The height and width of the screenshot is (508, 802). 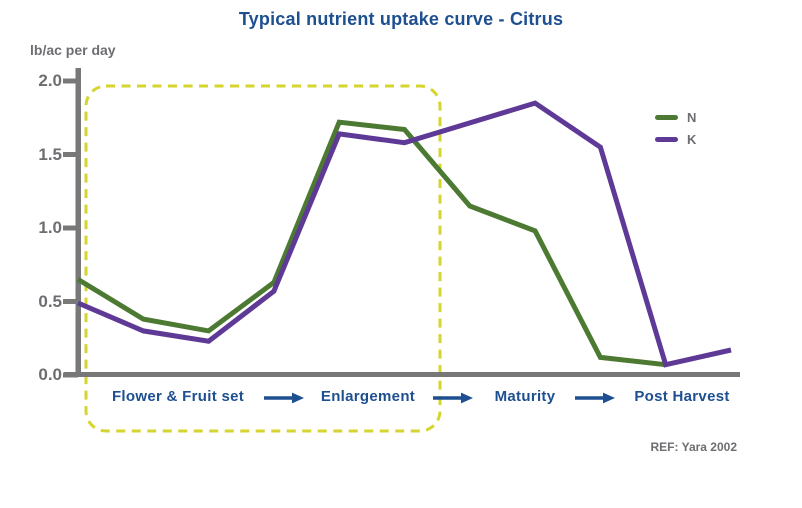 I want to click on y-axis-label: lb/ac per day, so click(x=73, y=50).